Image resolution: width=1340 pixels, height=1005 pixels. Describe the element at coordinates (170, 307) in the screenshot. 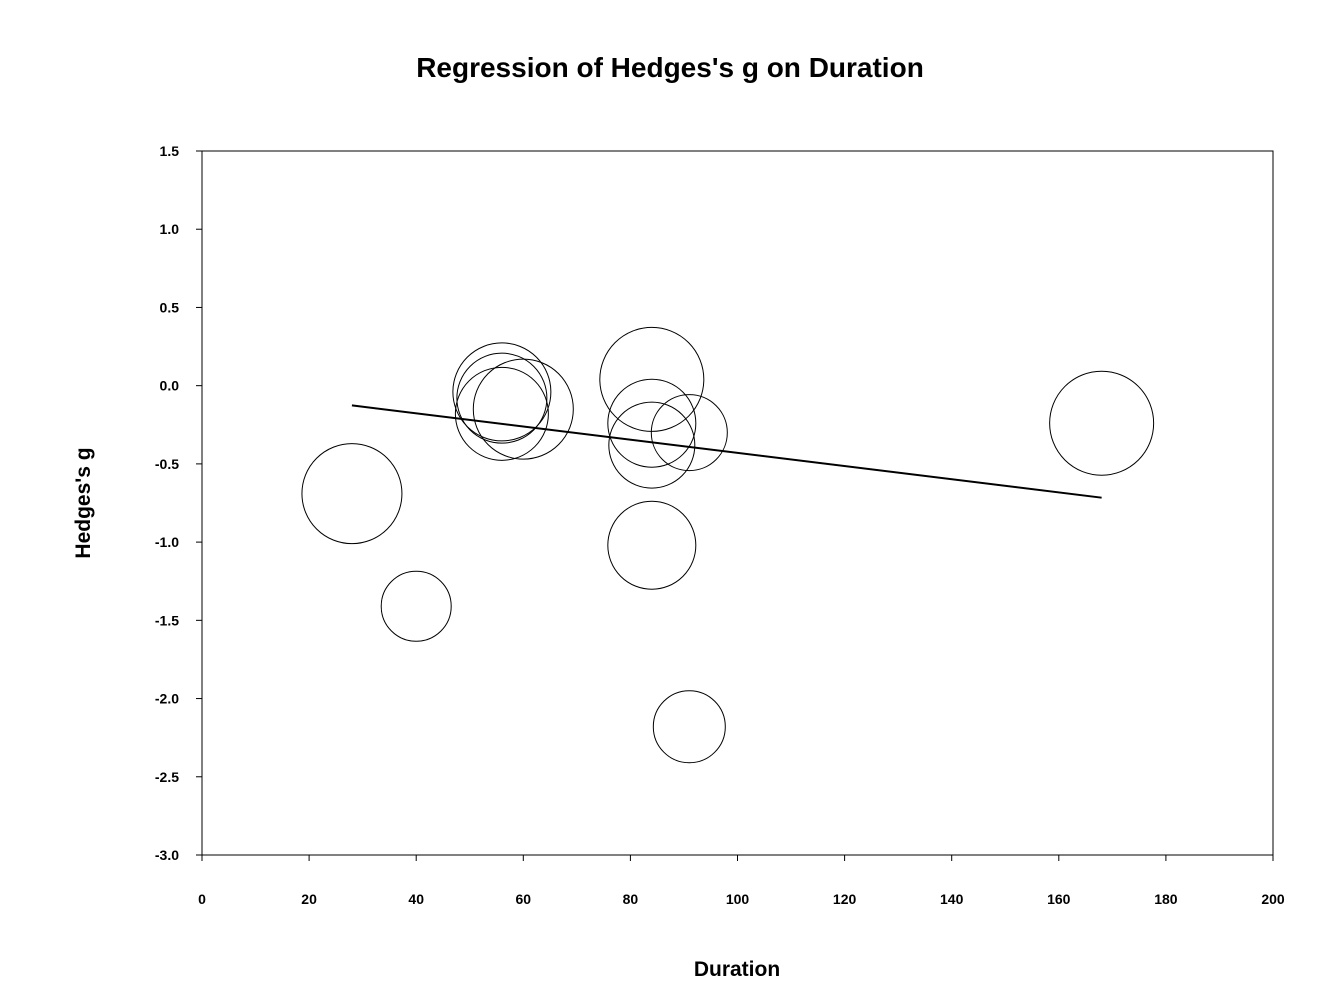

I see `y-tick-label: 0.5` at that location.